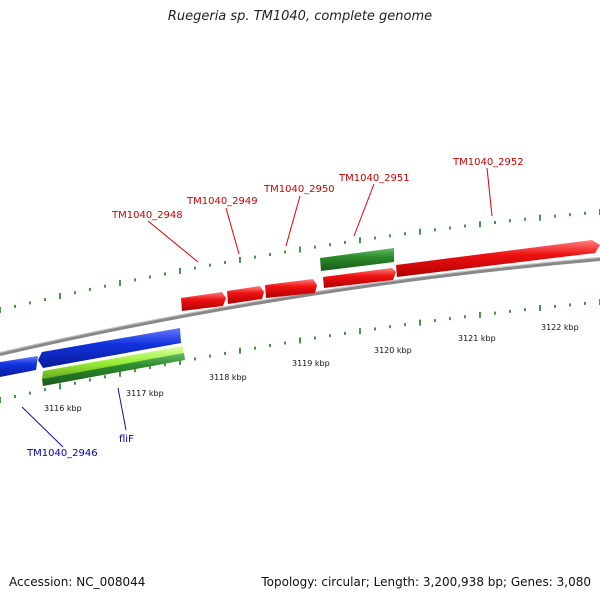 The height and width of the screenshot is (600, 600). What do you see at coordinates (299, 189) in the screenshot?
I see `gene-label-tm1040-2950: TM1040_2950` at bounding box center [299, 189].